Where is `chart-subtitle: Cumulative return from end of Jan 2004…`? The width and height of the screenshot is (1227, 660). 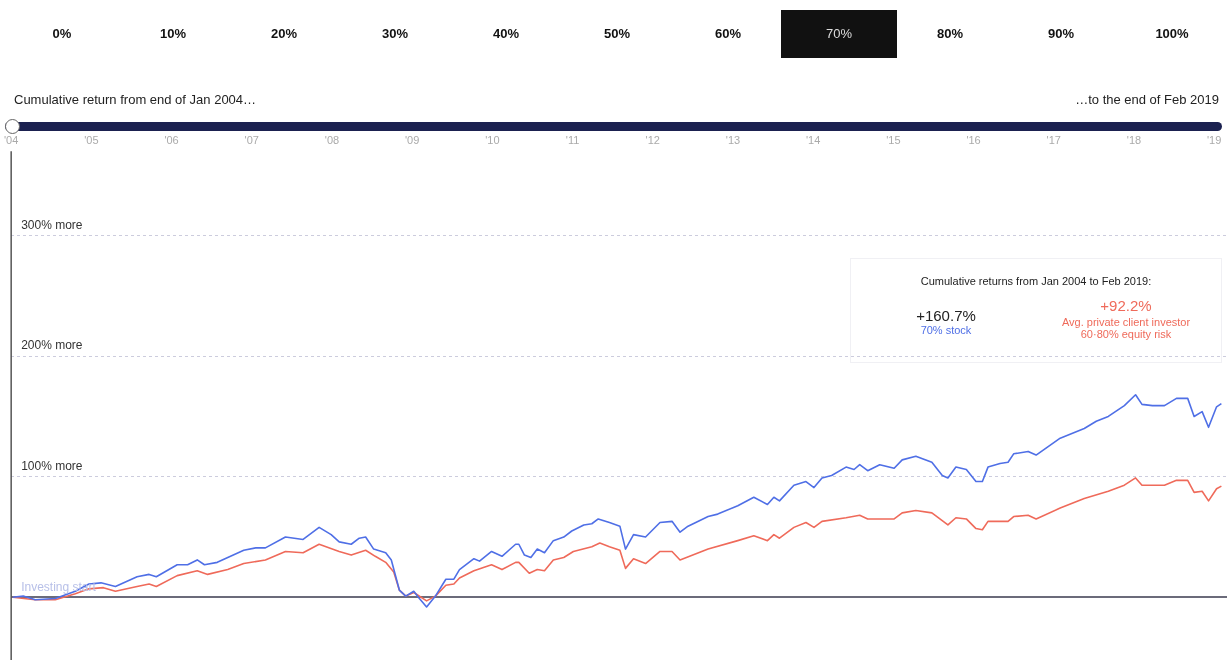
chart-subtitle: Cumulative return from end of Jan 2004… is located at coordinates (135, 99).